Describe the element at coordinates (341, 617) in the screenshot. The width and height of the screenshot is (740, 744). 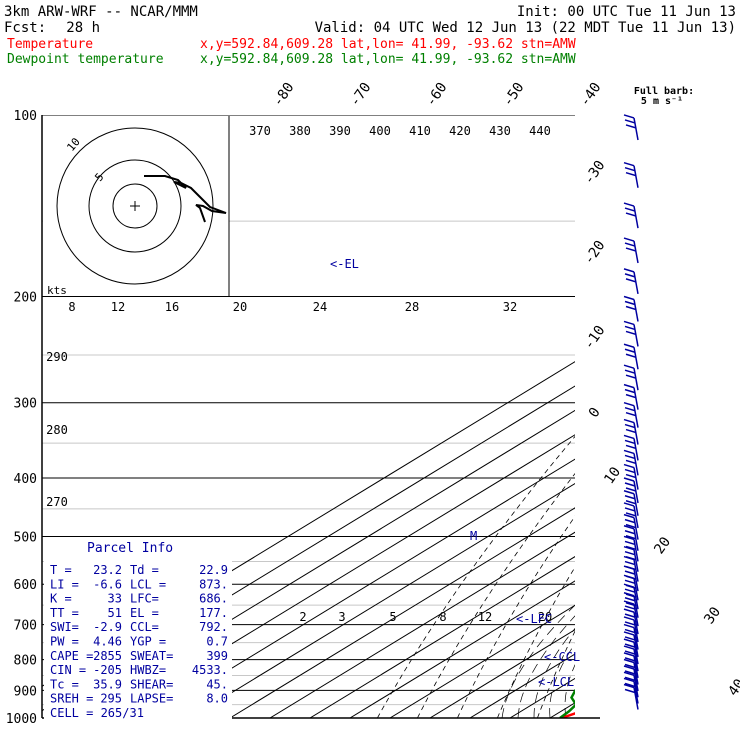
I see `mixing-ratio-label: 3` at that location.